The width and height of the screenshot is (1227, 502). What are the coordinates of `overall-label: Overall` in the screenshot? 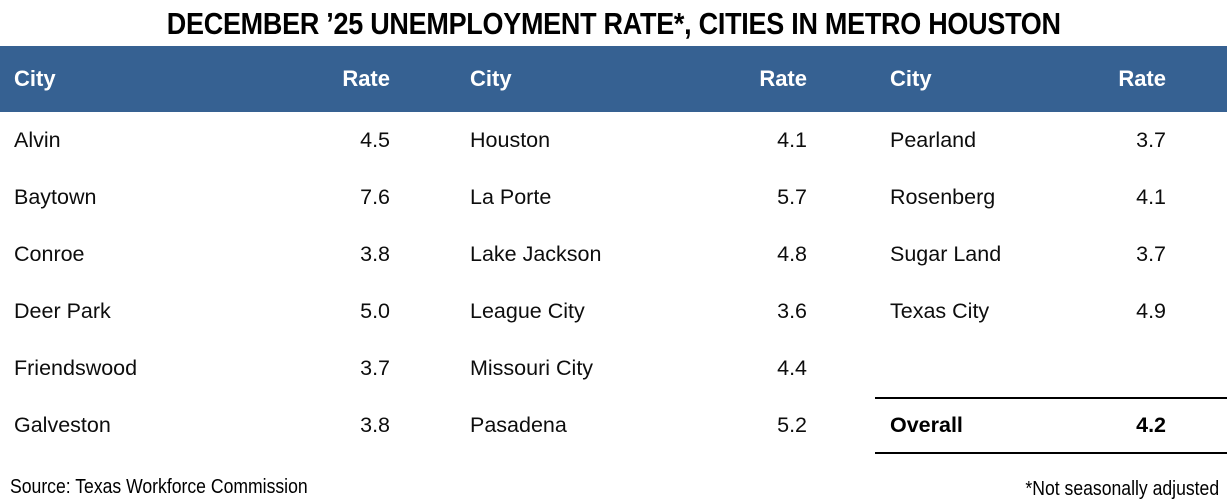 It's located at (926, 425).